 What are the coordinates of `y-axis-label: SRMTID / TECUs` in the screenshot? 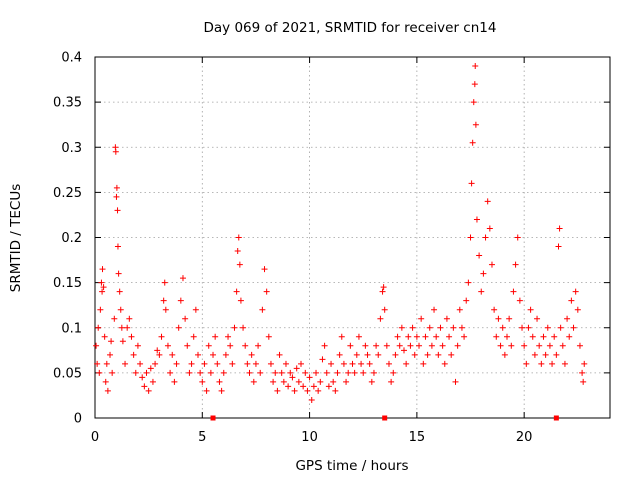 It's located at (16, 238).